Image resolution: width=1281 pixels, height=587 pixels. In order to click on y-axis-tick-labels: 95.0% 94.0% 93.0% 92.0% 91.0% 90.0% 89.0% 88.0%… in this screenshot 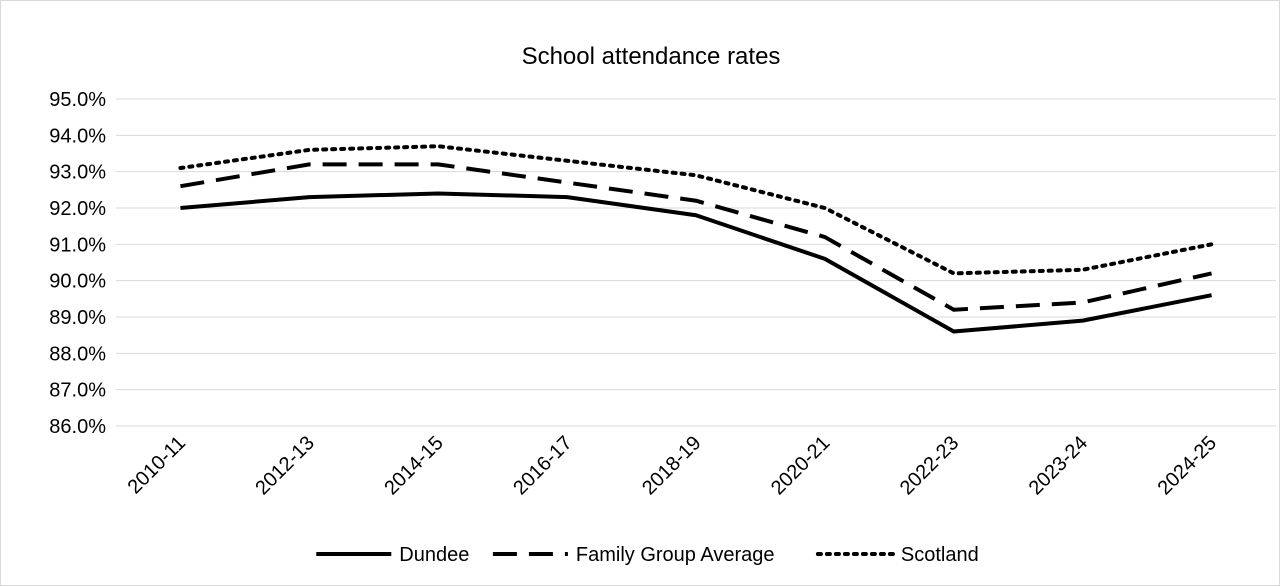, I will do `click(77, 263)`.